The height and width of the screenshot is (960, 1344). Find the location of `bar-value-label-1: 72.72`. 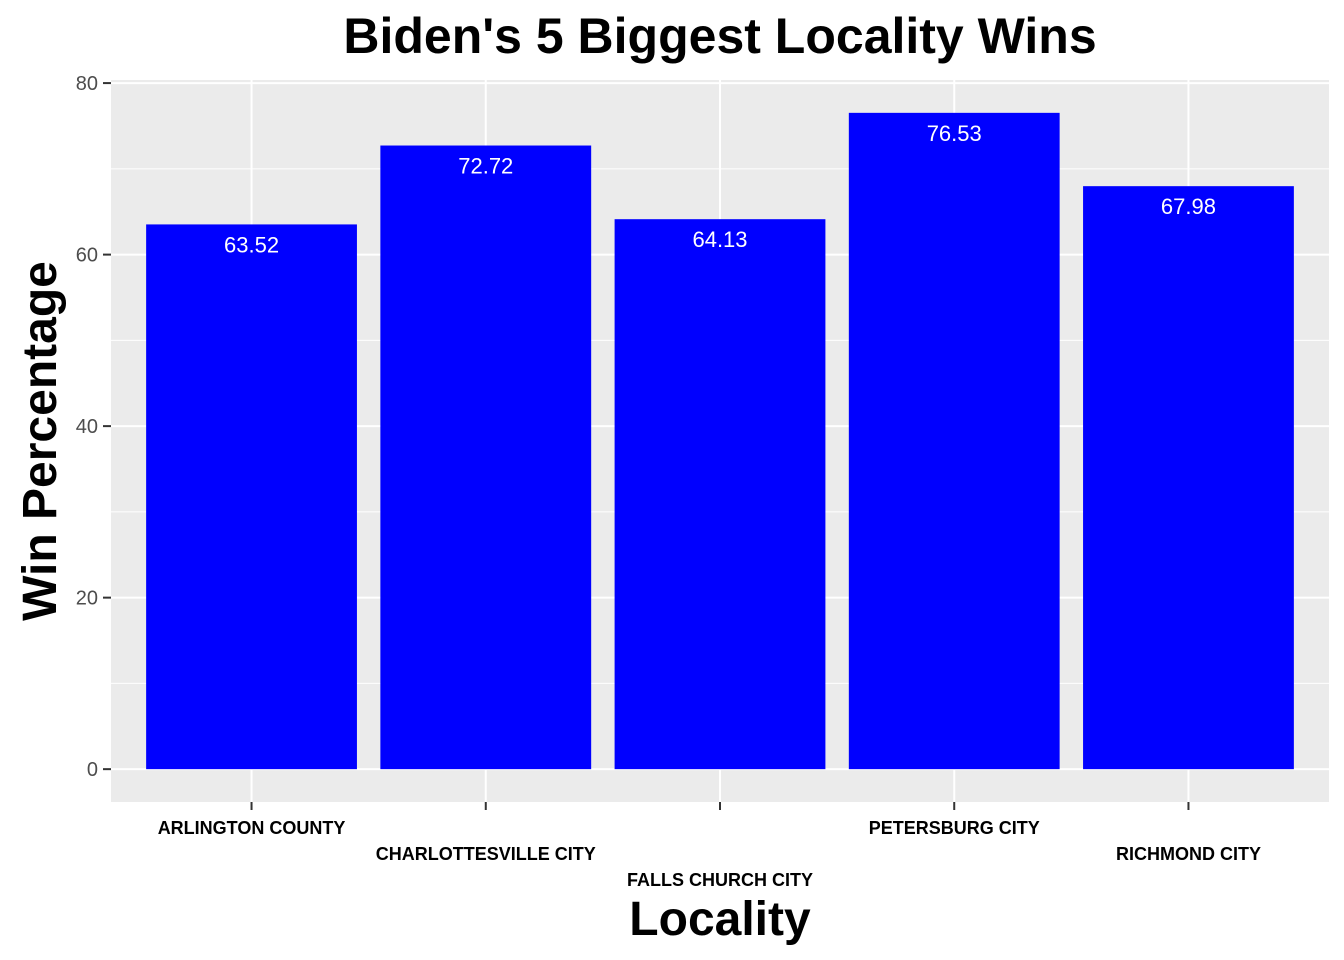

bar-value-label-1: 72.72 is located at coordinates (485, 166).